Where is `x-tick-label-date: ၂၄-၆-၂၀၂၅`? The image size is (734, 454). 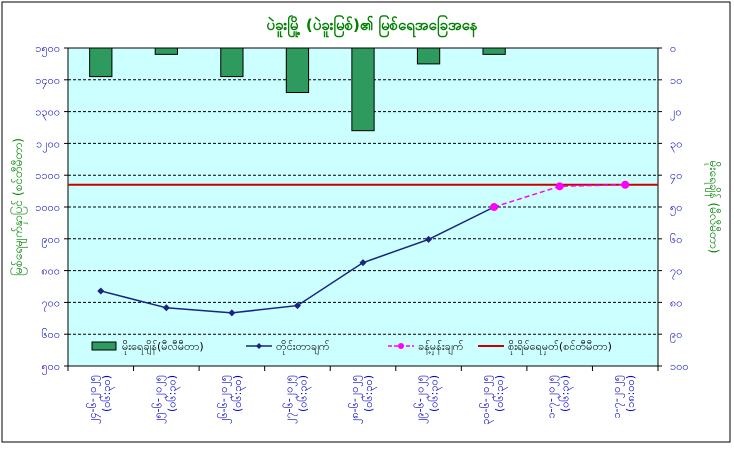
x-tick-label-date: ၂၄-၆-၂၀၂၅ is located at coordinates (93, 399).